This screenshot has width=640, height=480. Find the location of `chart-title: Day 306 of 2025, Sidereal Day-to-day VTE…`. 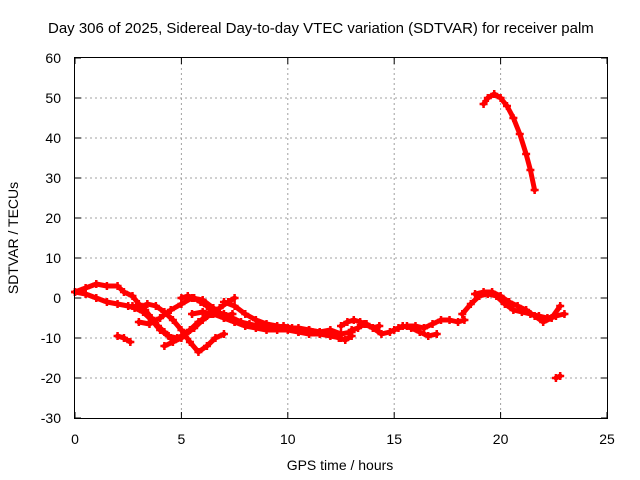

chart-title: Day 306 of 2025, Sidereal Day-to-day VTE… is located at coordinates (321, 28).